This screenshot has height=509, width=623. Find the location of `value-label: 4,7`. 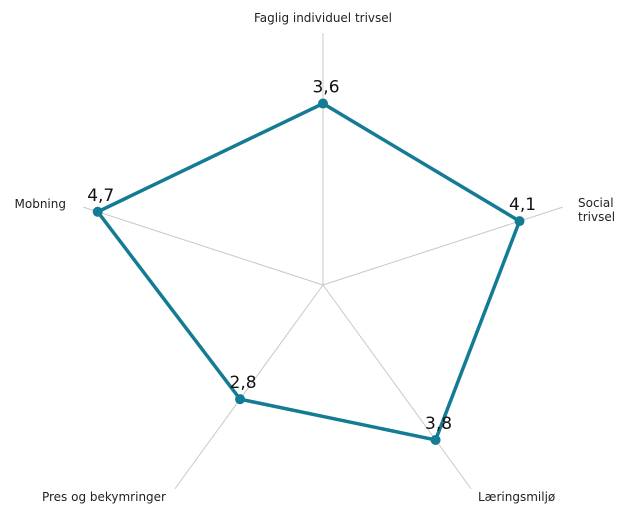

value-label: 4,7 is located at coordinates (100, 196).